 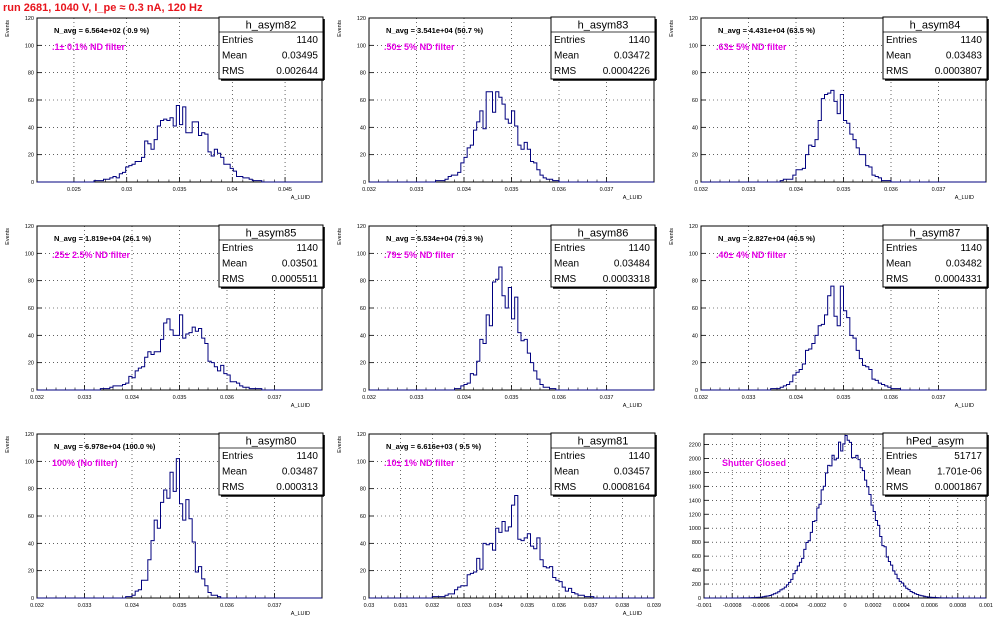 What do you see at coordinates (696, 557) in the screenshot?
I see `y-tick-label: 600` at bounding box center [696, 557].